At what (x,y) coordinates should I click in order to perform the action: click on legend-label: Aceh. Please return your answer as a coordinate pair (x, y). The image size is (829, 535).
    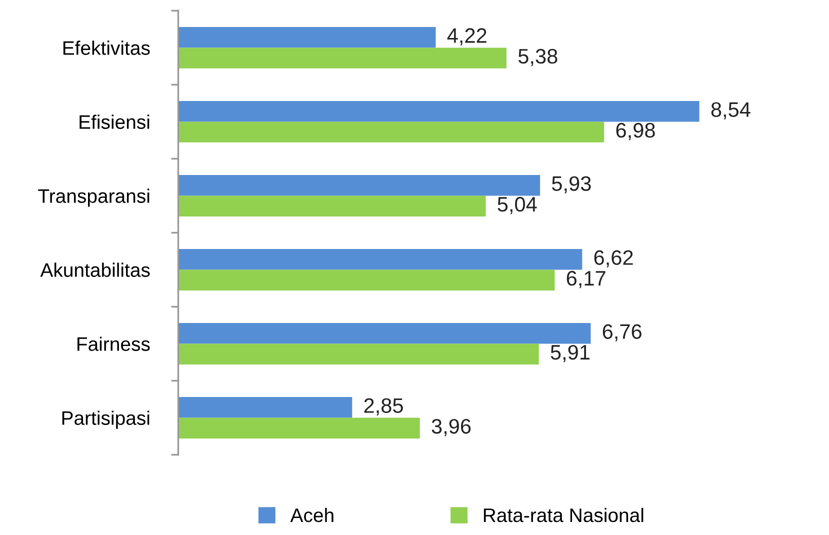
    Looking at the image, I should click on (312, 515).